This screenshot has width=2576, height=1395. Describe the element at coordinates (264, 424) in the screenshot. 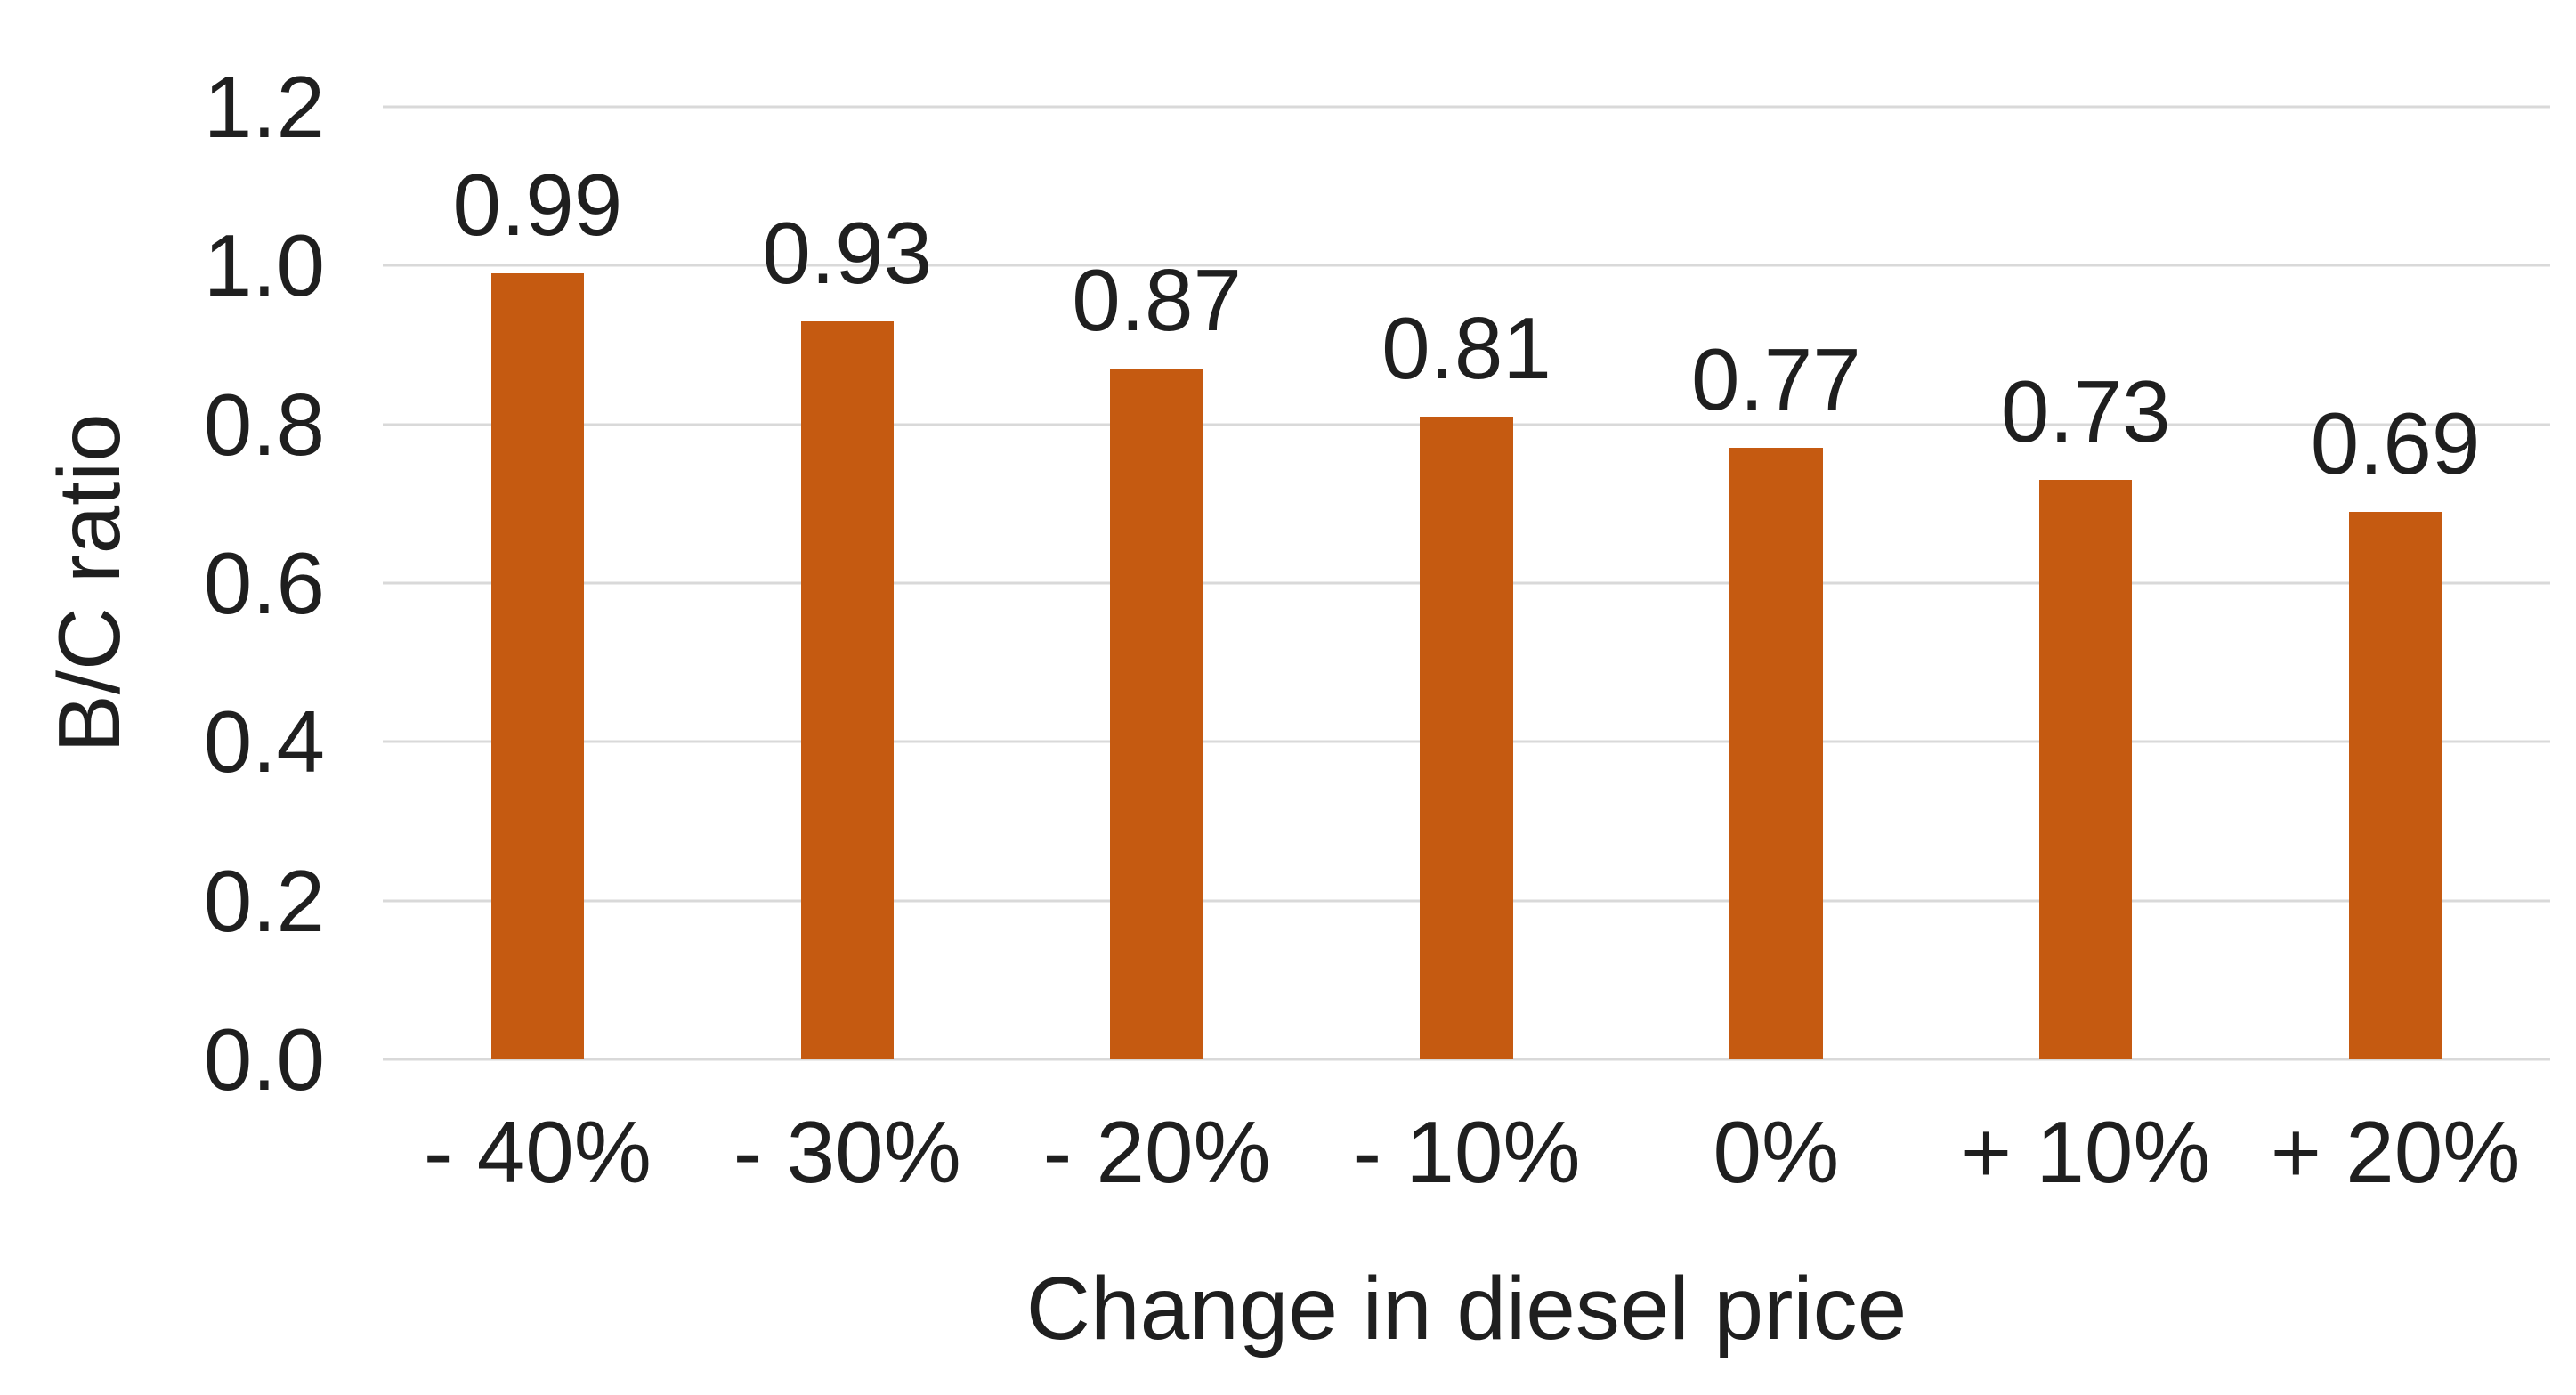

I see `y-tick-label: 0.8` at that location.